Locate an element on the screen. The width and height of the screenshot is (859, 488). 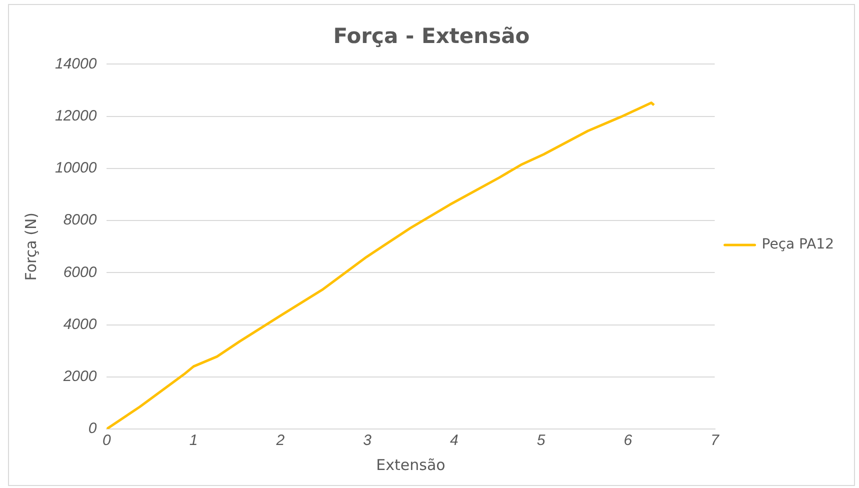
x-tick-label: 5 is located at coordinates (541, 441).